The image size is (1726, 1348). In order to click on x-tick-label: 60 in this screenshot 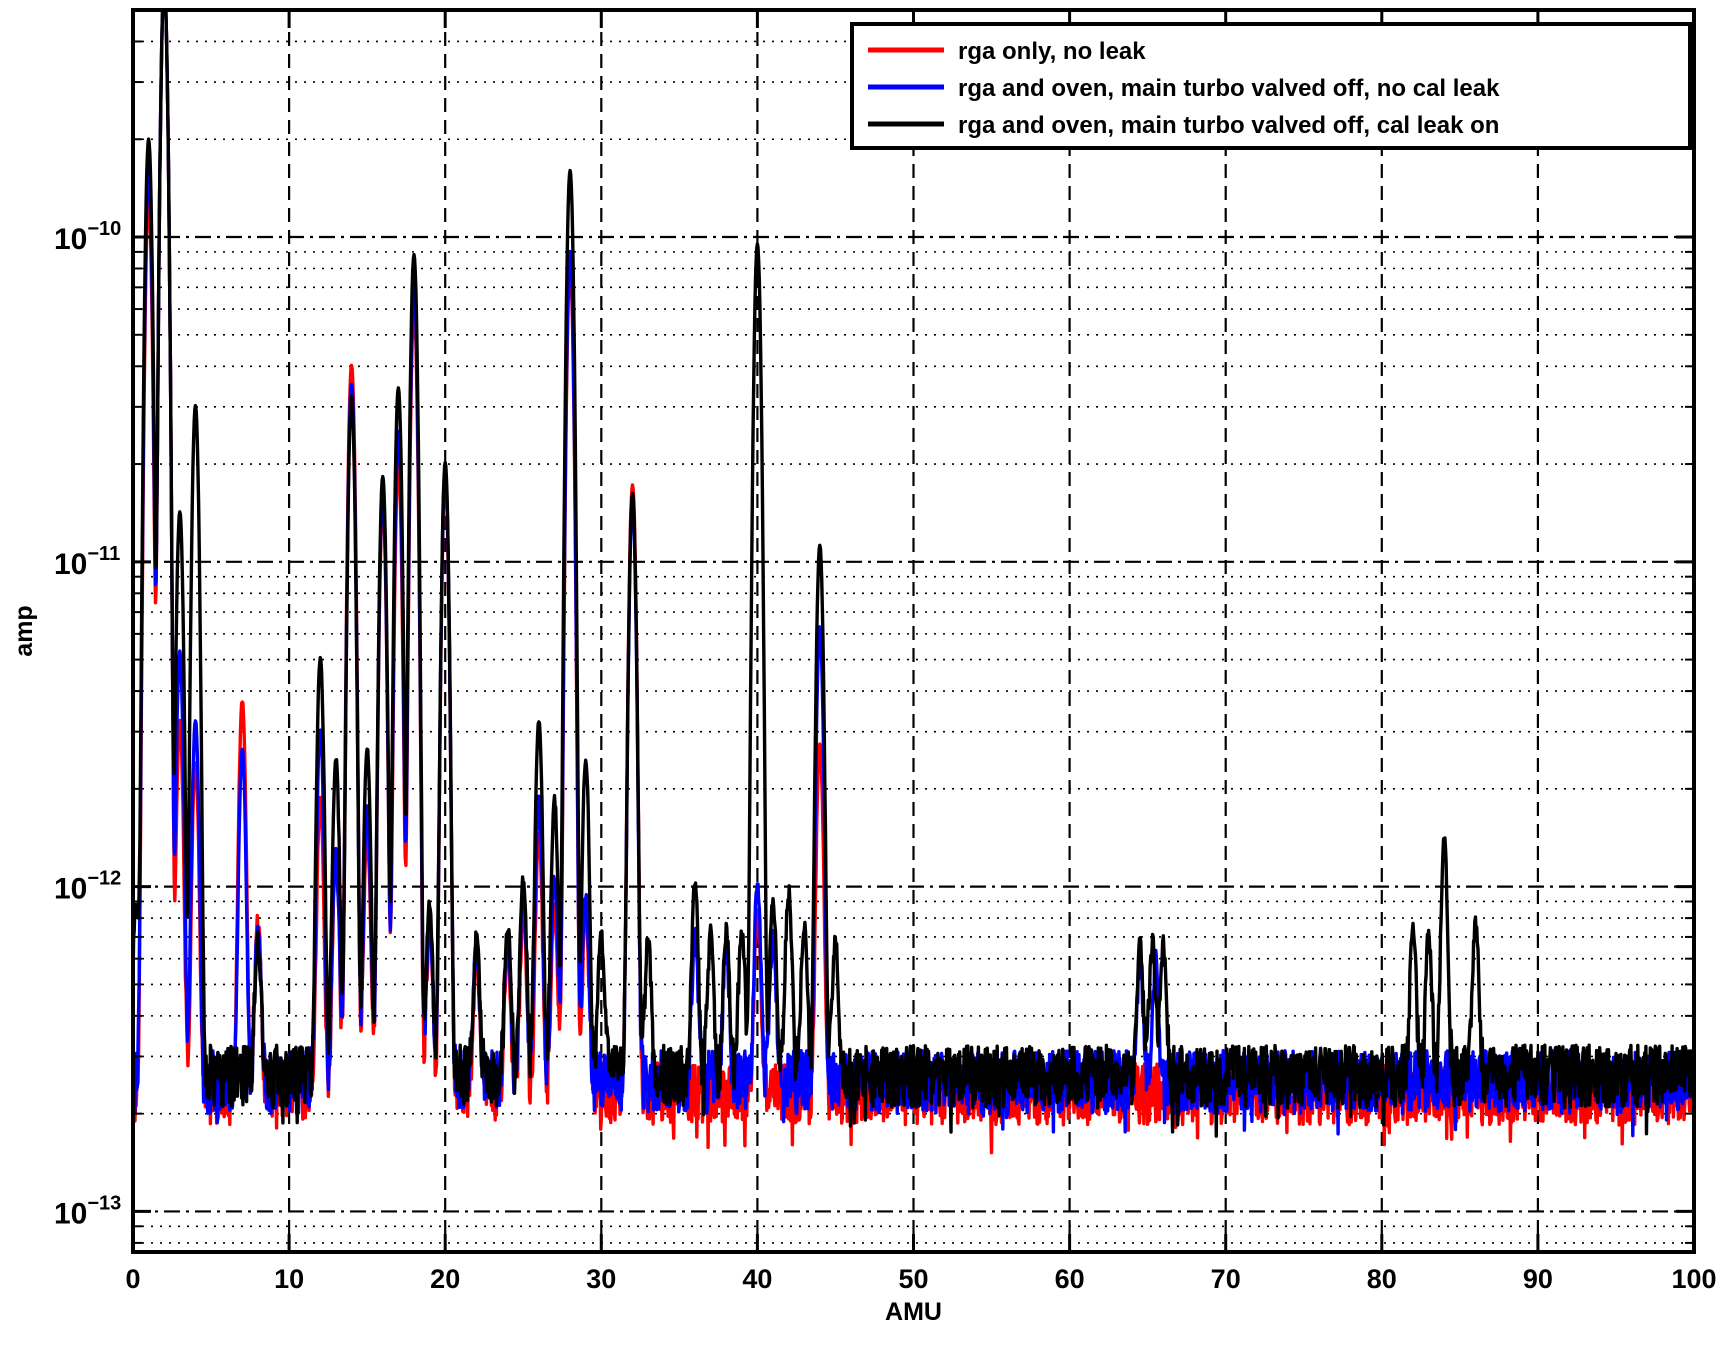, I will do `click(1070, 1279)`.